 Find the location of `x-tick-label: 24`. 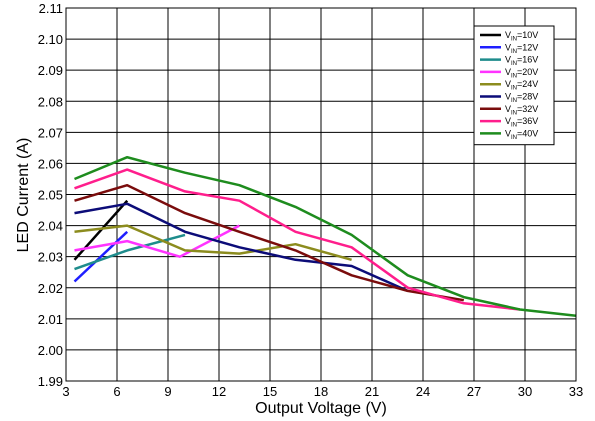

x-tick-label: 24 is located at coordinates (423, 391).